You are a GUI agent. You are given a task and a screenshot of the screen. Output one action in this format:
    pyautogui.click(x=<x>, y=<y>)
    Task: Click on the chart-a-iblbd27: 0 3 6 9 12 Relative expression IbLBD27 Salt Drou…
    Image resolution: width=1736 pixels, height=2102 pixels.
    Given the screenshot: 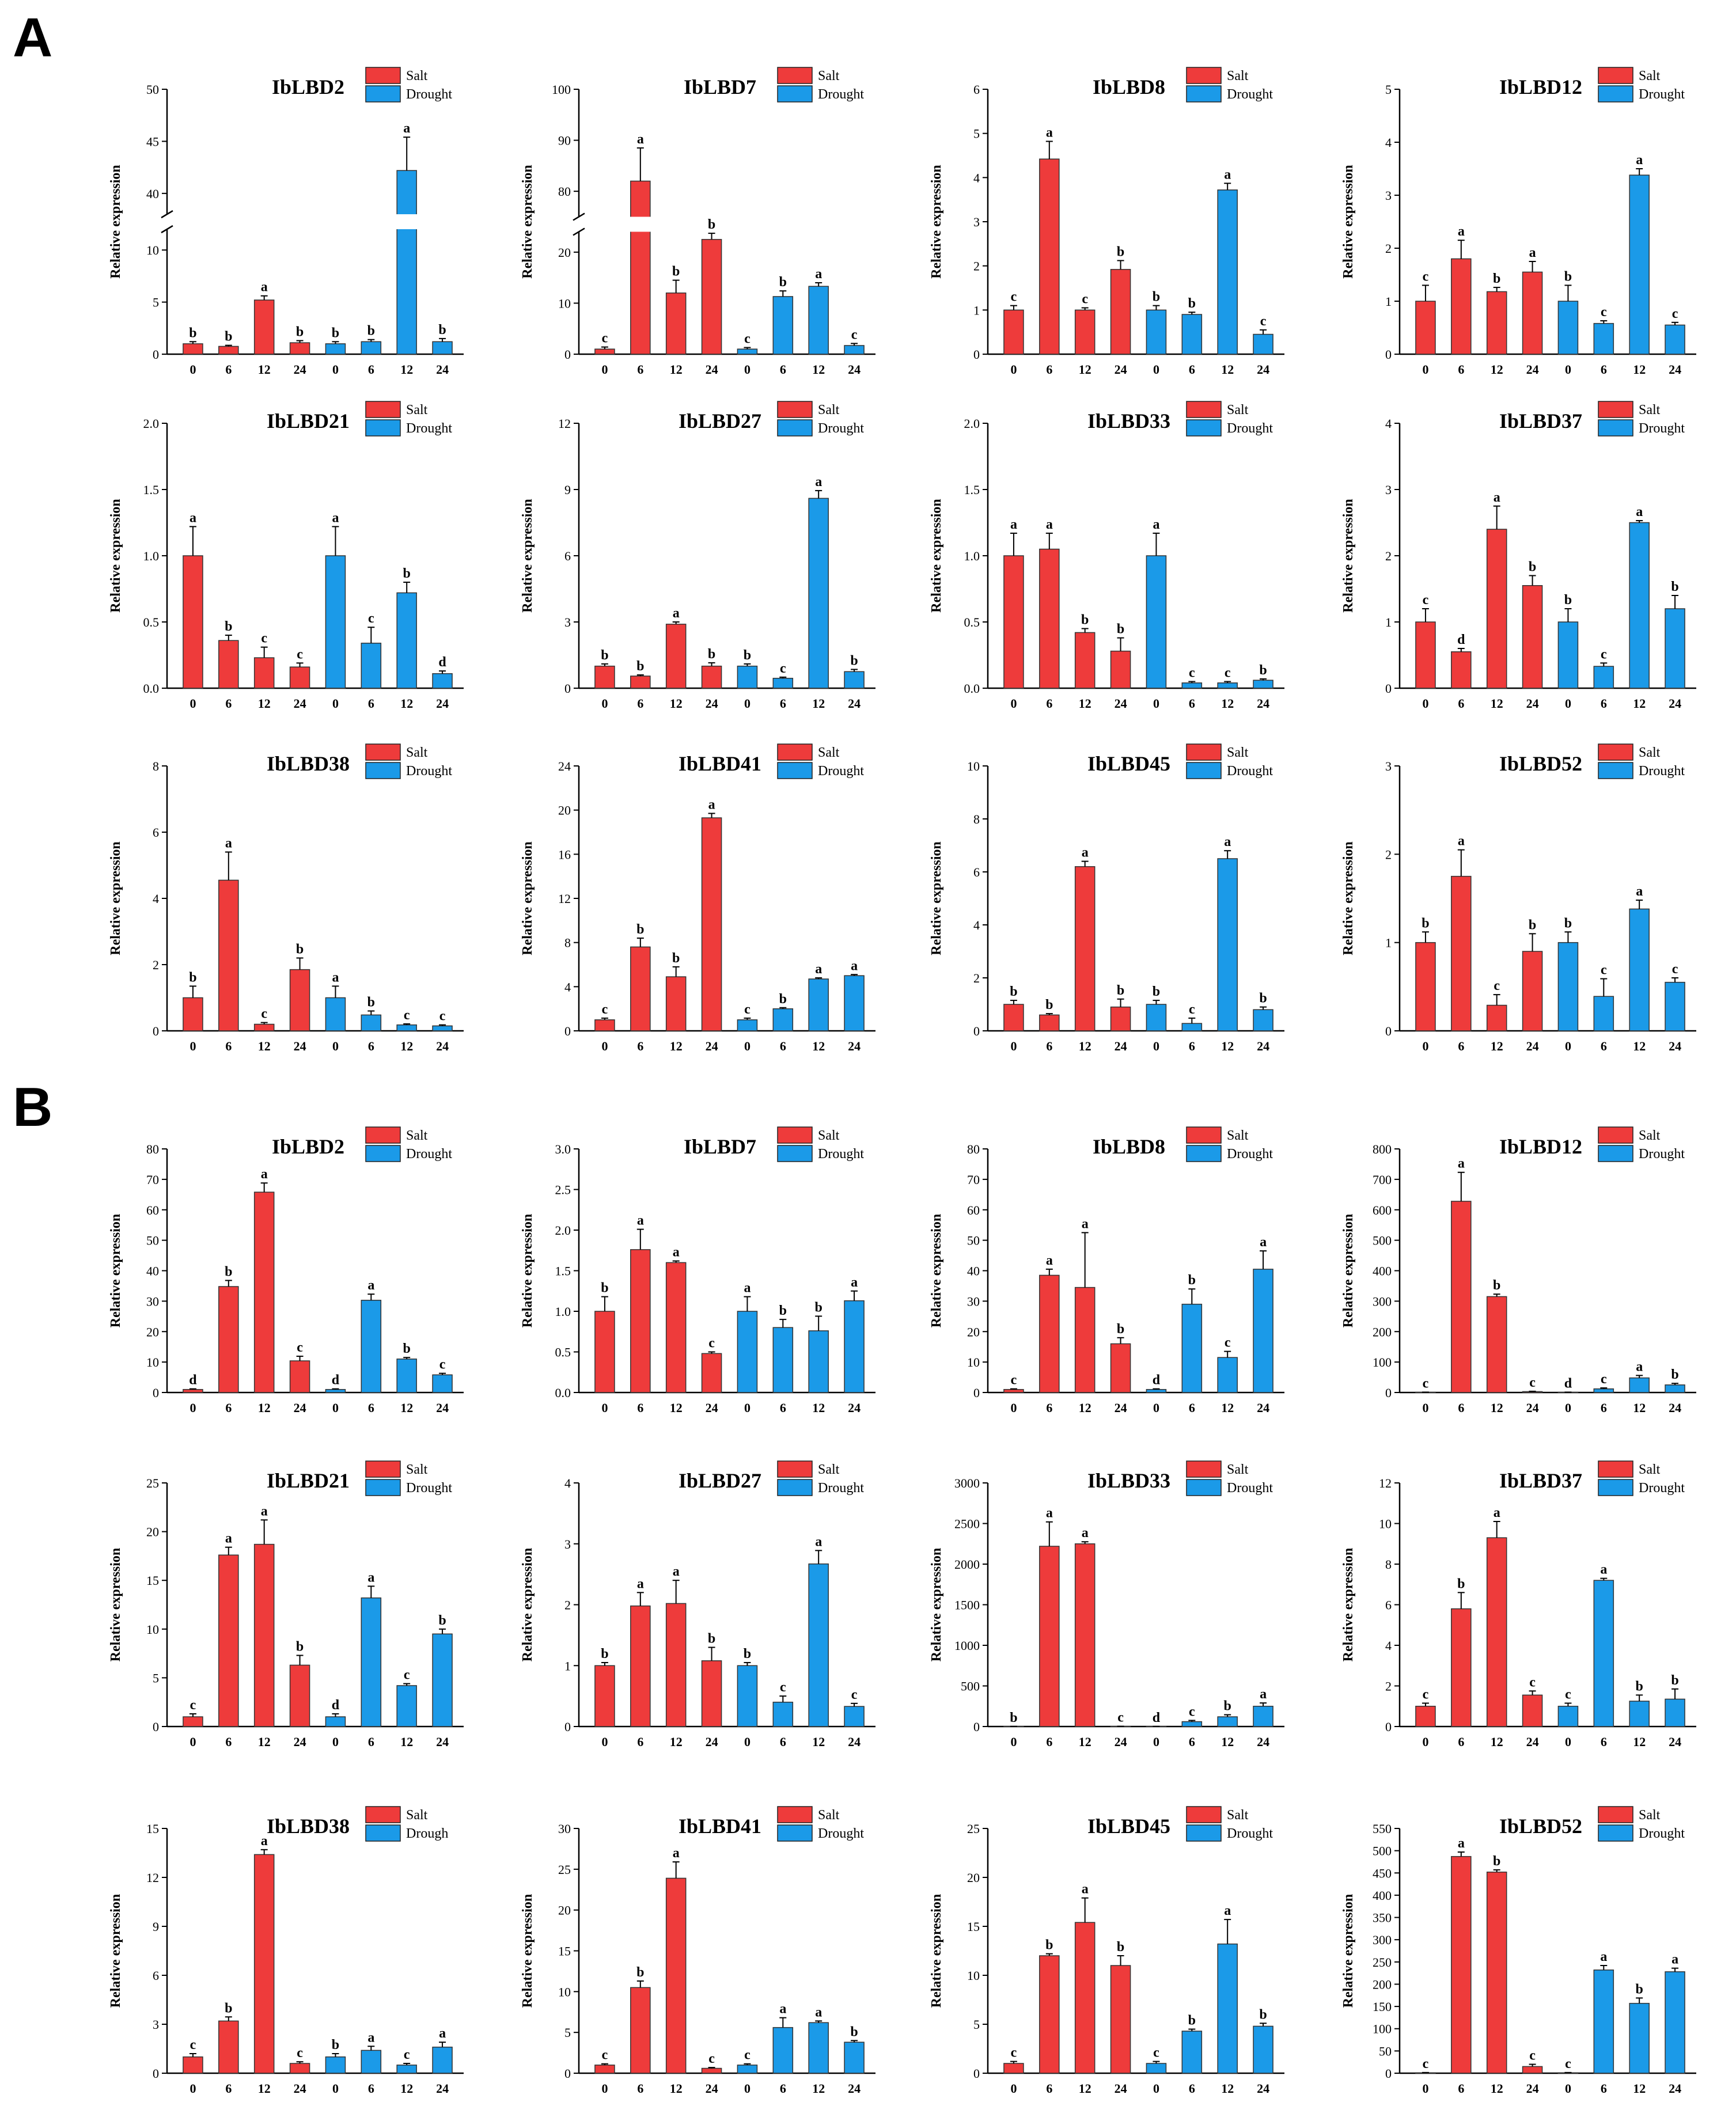 What is the action you would take?
    pyautogui.click(x=697, y=556)
    